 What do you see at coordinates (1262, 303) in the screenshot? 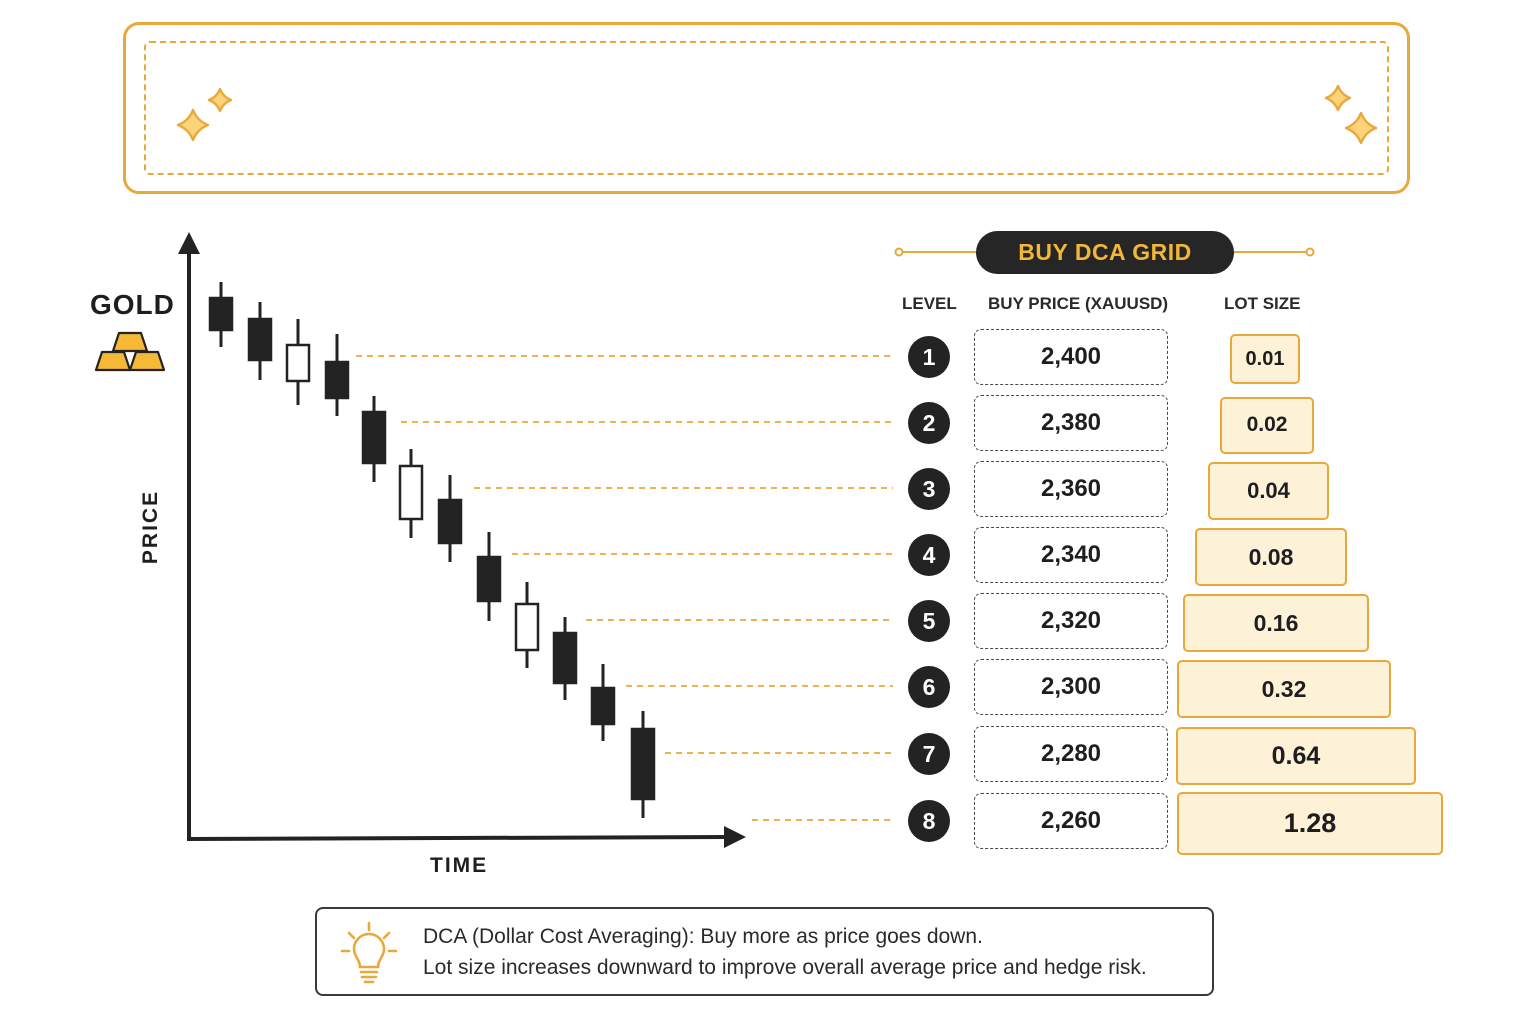
I see `column-header-lot: LOT SIZE` at bounding box center [1262, 303].